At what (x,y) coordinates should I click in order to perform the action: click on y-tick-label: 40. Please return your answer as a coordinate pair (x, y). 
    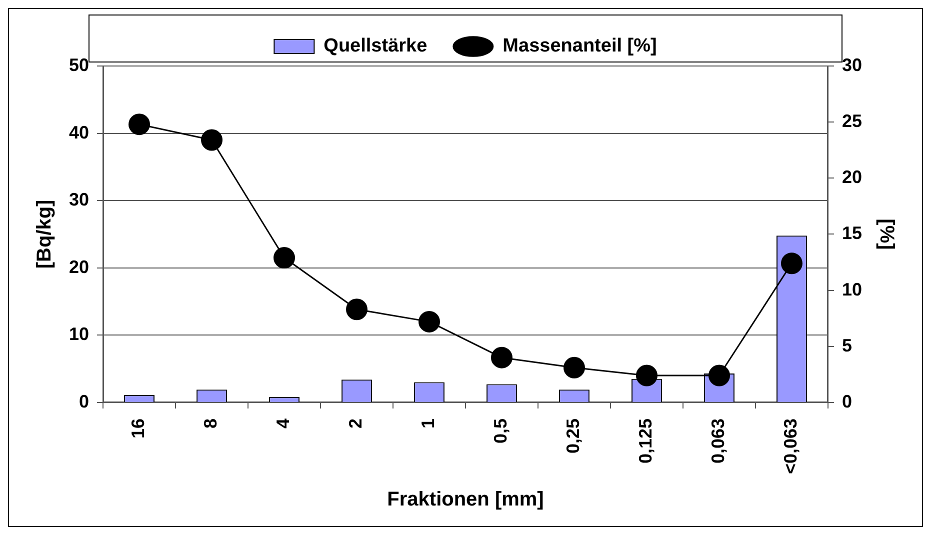
    Looking at the image, I should click on (79, 132).